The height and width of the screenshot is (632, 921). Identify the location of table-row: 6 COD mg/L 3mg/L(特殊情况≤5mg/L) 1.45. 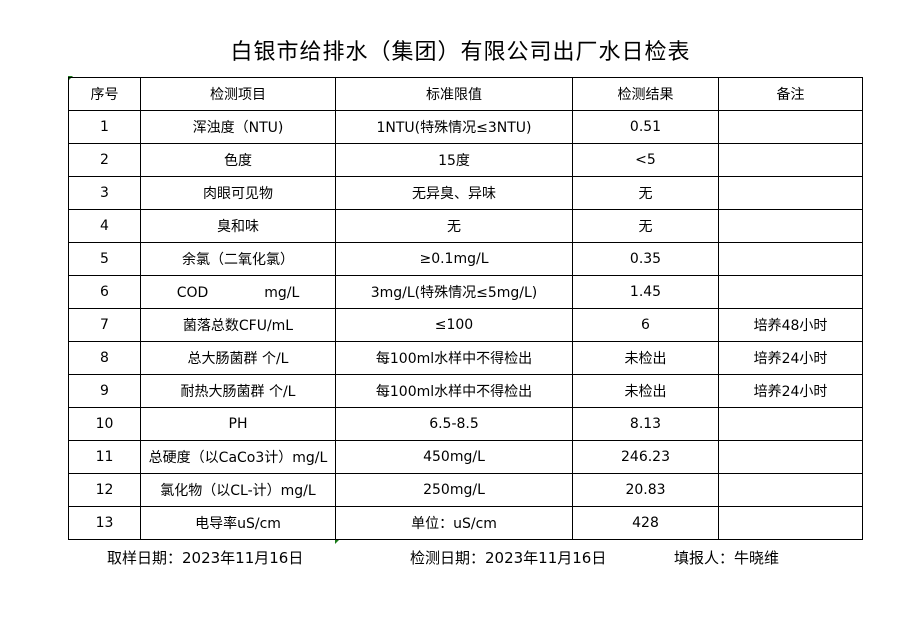
(465, 292).